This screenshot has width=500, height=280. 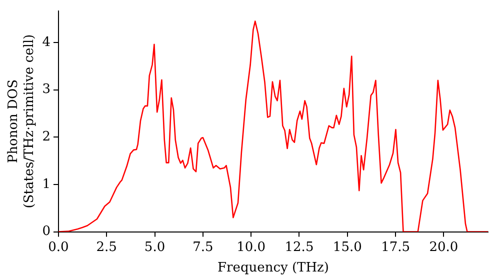 I want to click on y-tick-label: 2, so click(x=46, y=137).